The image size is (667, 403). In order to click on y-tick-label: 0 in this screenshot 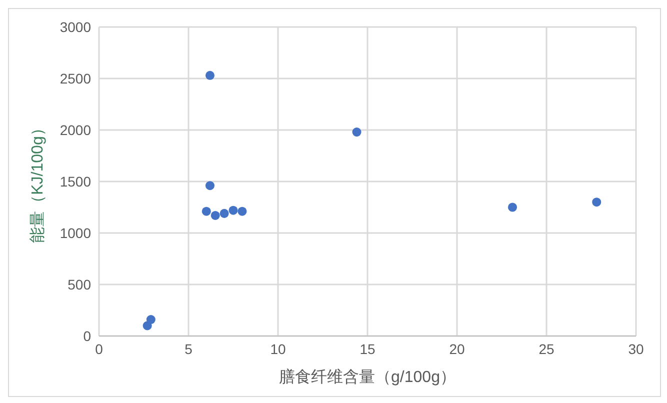, I will do `click(87, 336)`.